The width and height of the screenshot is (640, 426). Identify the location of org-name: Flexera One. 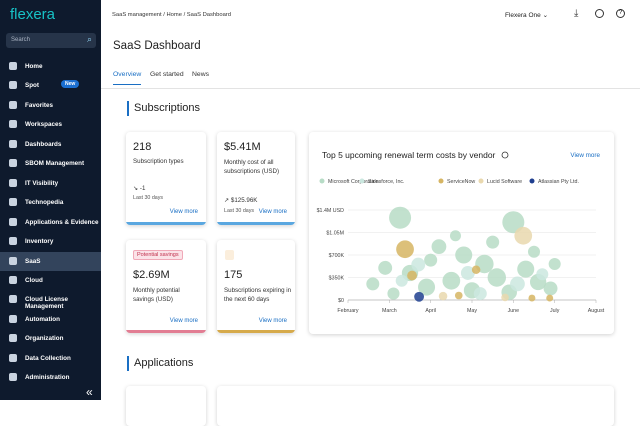
(523, 15).